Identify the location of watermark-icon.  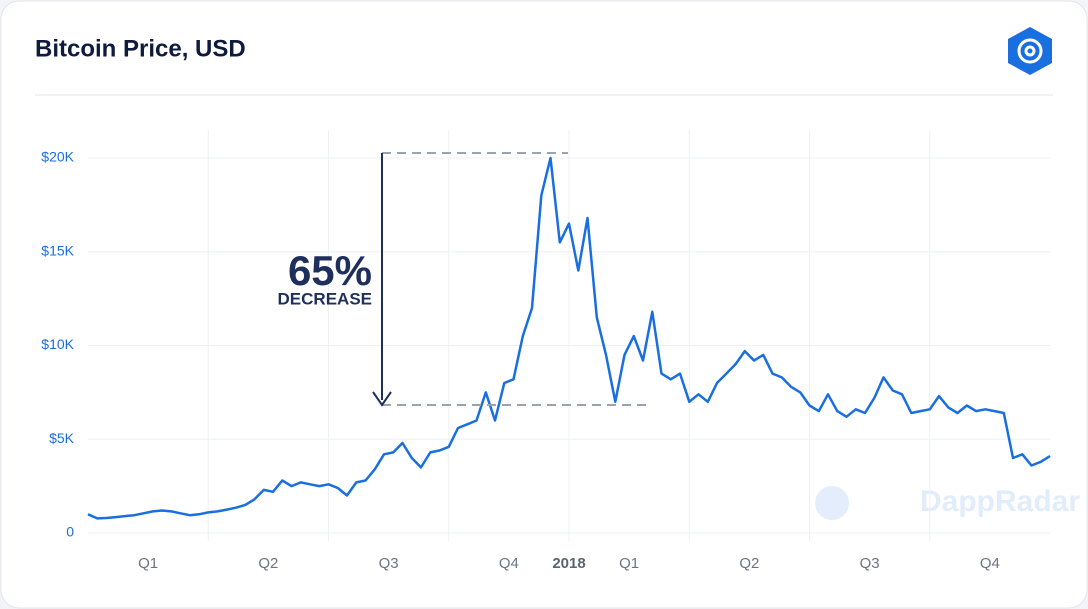
(832, 503).